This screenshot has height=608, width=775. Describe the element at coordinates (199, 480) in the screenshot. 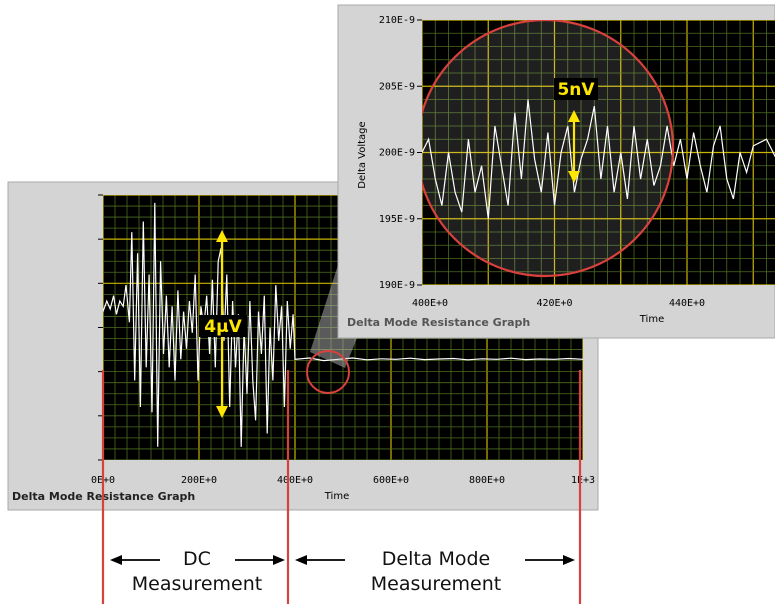

I see `main-x-tick-label: 200E+0` at that location.